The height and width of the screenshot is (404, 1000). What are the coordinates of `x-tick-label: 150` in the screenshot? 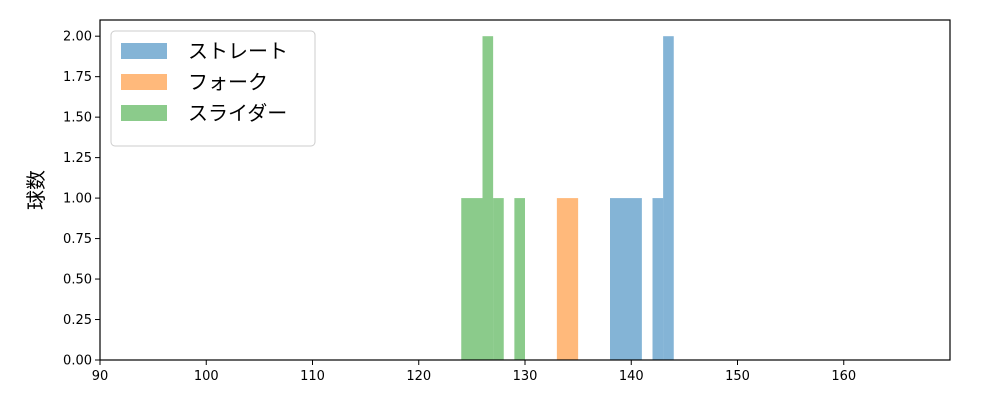 It's located at (737, 376).